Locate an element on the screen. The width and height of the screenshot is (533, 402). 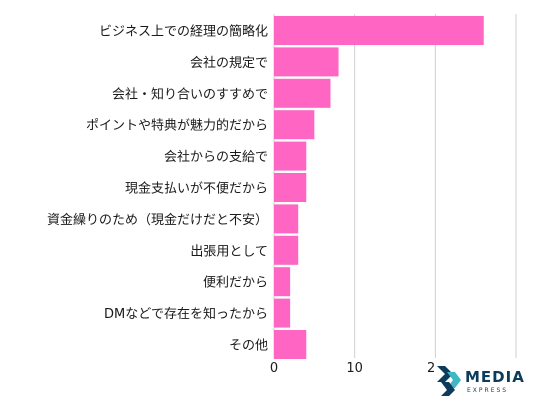
media-express-logo: MEDIA EXPRESS is located at coordinates (482, 378).